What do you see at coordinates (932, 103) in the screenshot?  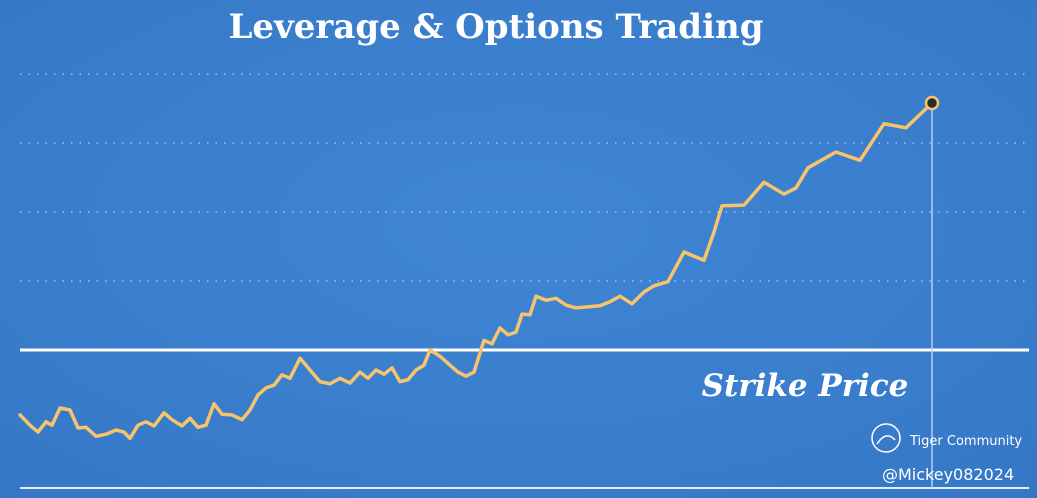 I see `end-marker` at bounding box center [932, 103].